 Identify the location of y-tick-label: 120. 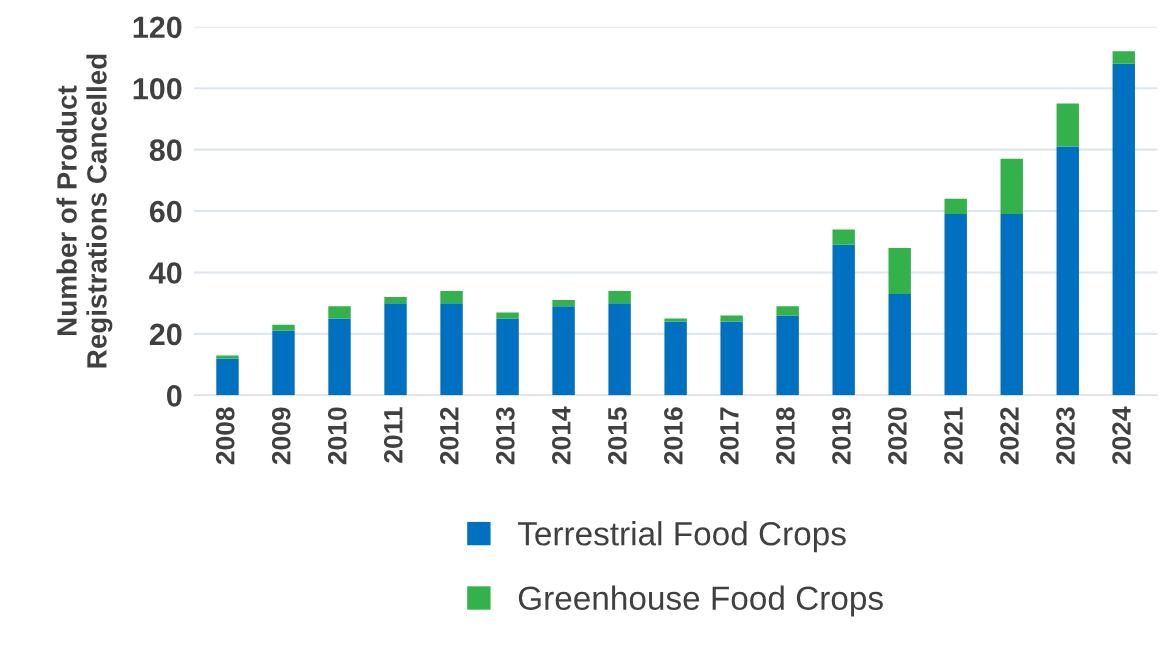
(157, 27).